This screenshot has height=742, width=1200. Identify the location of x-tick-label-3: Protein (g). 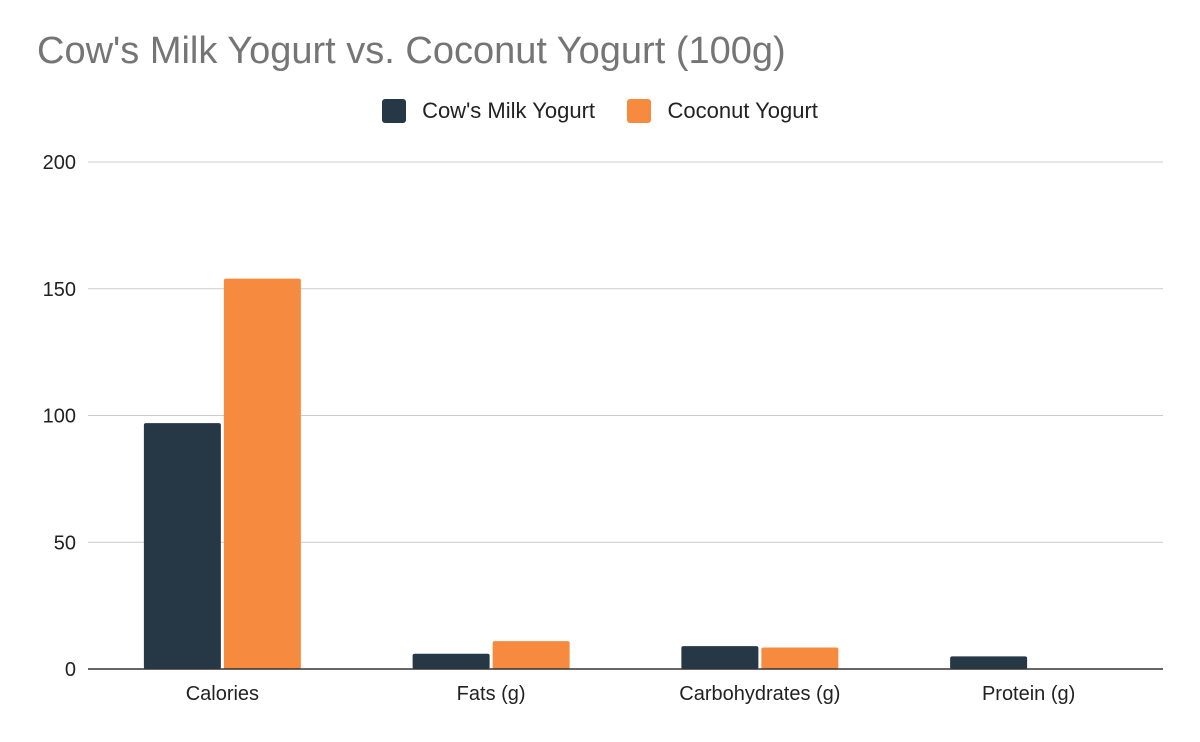
(1028, 694).